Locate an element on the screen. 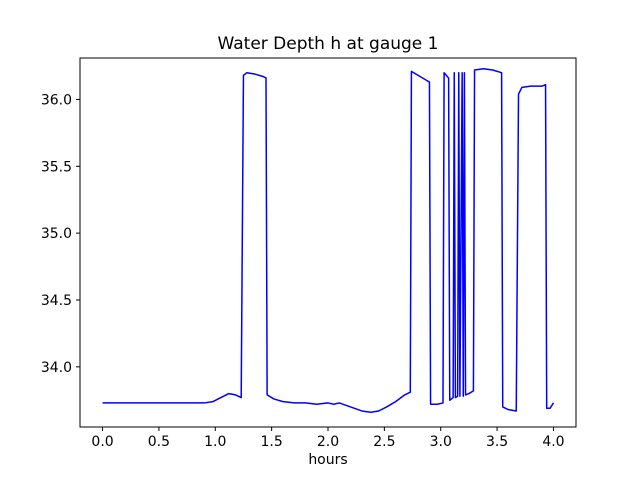  y-tick-label: 36.0 is located at coordinates (56, 100).